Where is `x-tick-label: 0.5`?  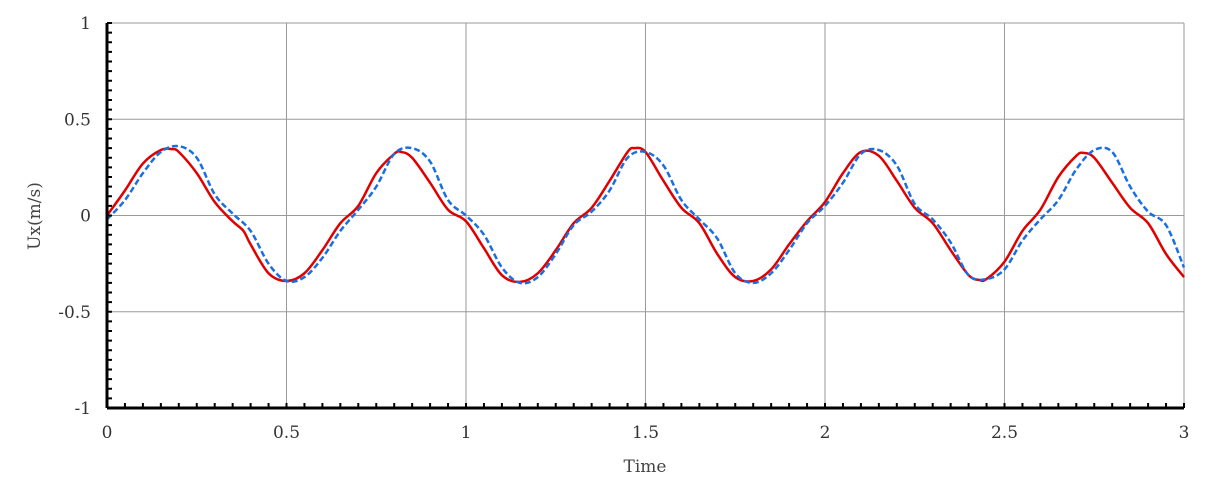 x-tick-label: 0.5 is located at coordinates (286, 433).